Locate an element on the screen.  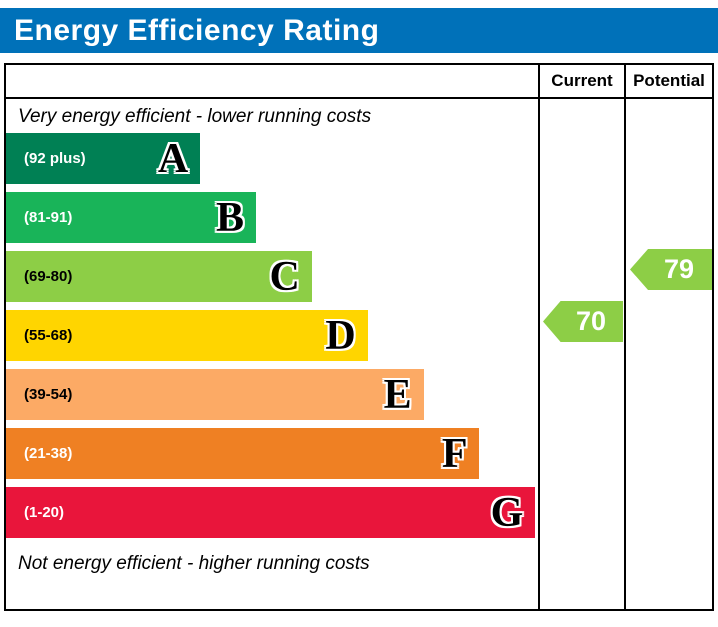
band-range-c: (69-80) is located at coordinates (48, 276).